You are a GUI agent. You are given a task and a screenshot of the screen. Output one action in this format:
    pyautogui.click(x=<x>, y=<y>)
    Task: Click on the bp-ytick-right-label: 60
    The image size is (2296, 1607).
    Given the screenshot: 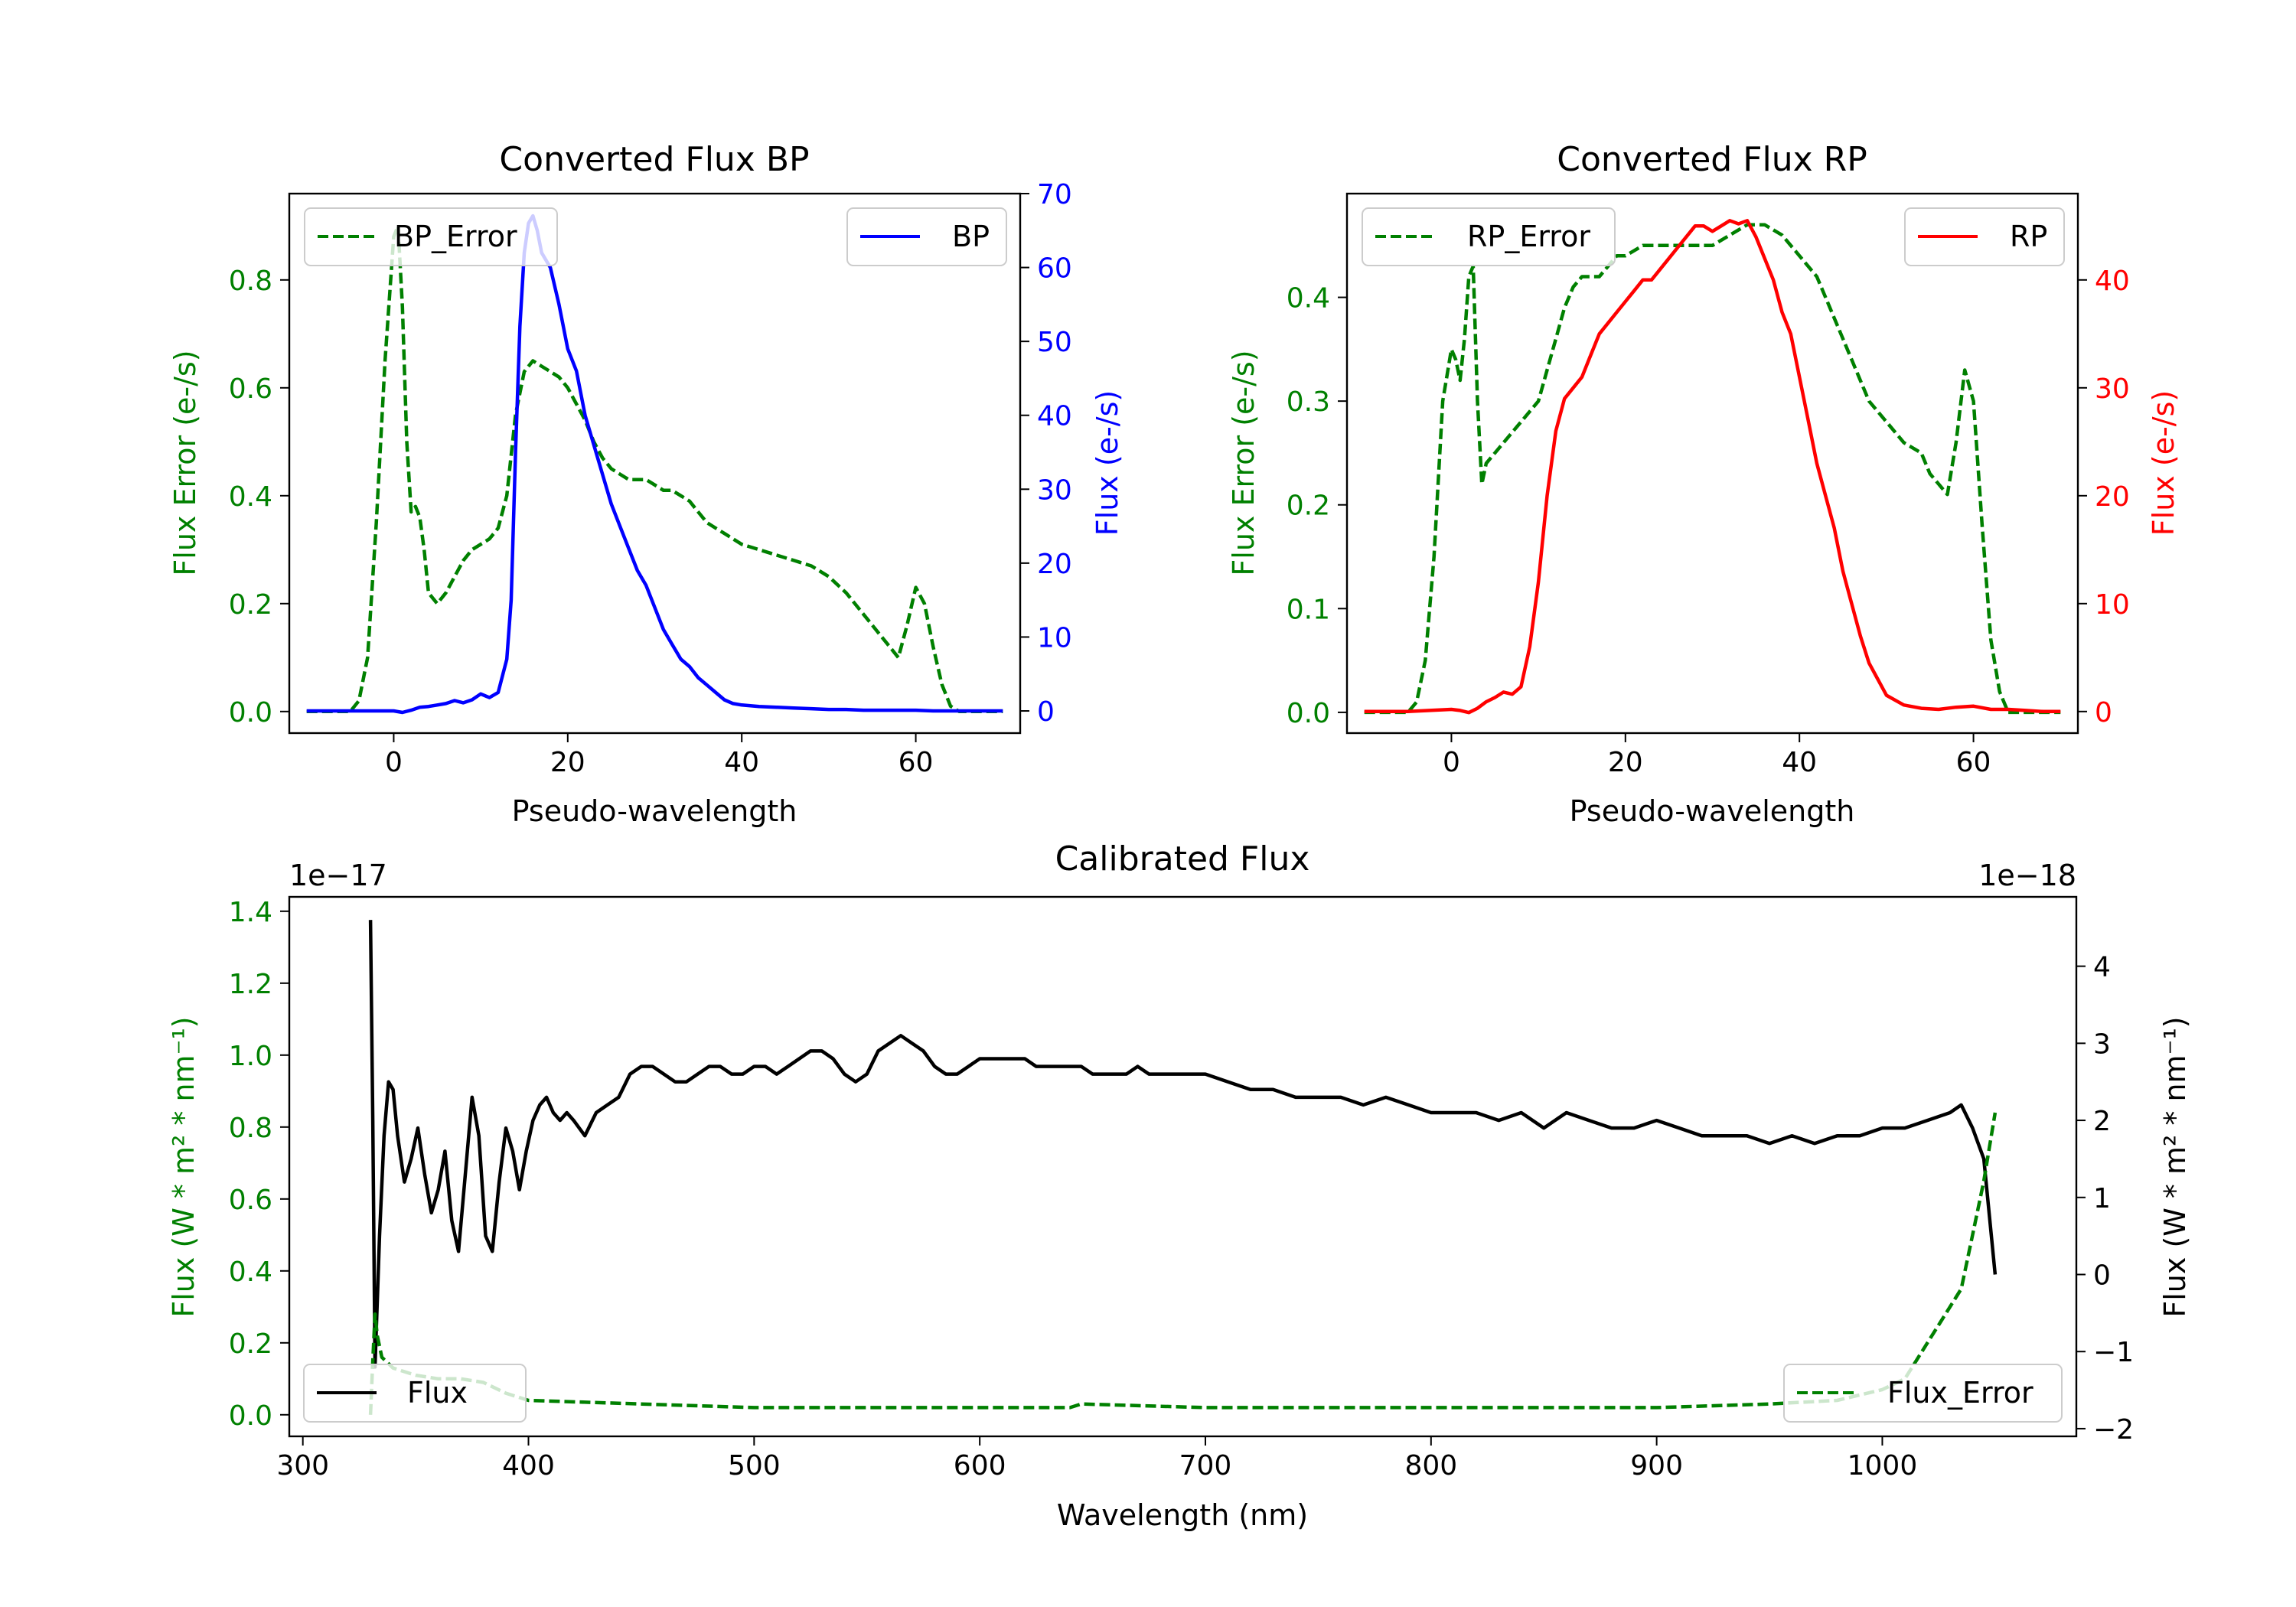 What is the action you would take?
    pyautogui.click(x=1054, y=269)
    